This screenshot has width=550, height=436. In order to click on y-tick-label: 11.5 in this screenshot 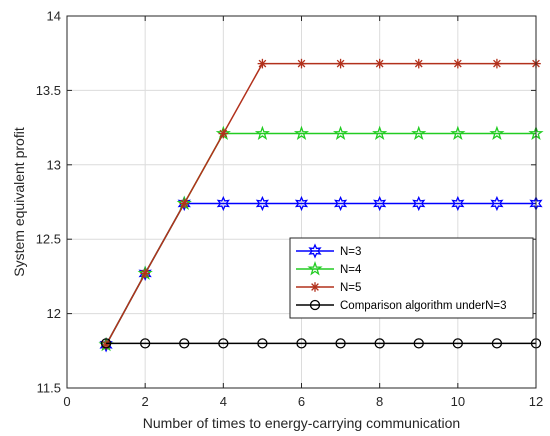, I will do `click(49, 388)`.